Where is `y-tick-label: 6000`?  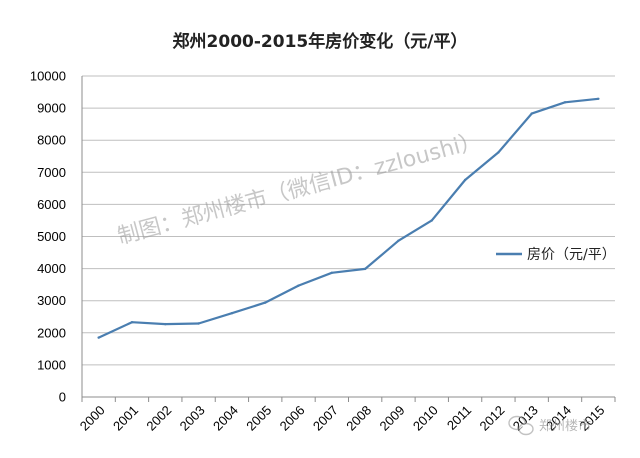 y-tick-label: 6000 is located at coordinates (51, 204).